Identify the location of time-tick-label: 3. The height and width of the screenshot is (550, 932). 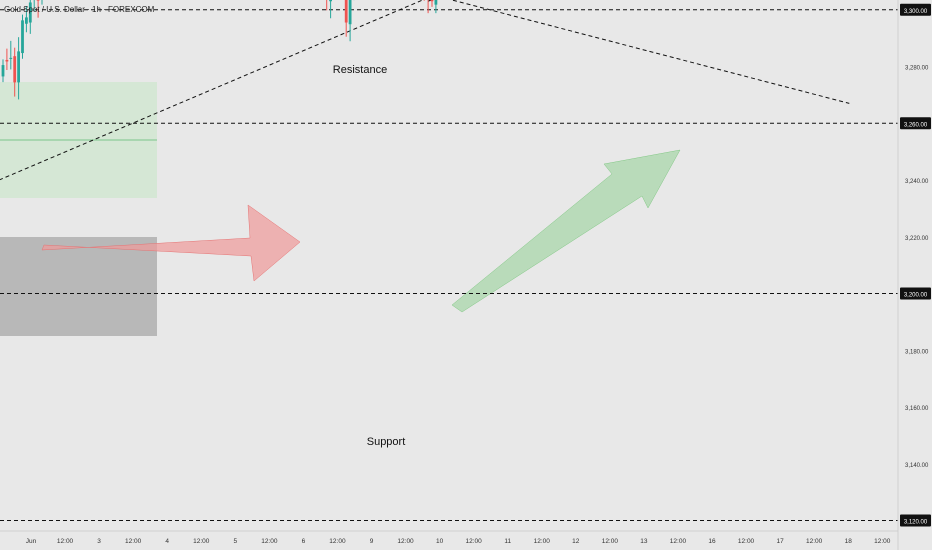
(99, 541).